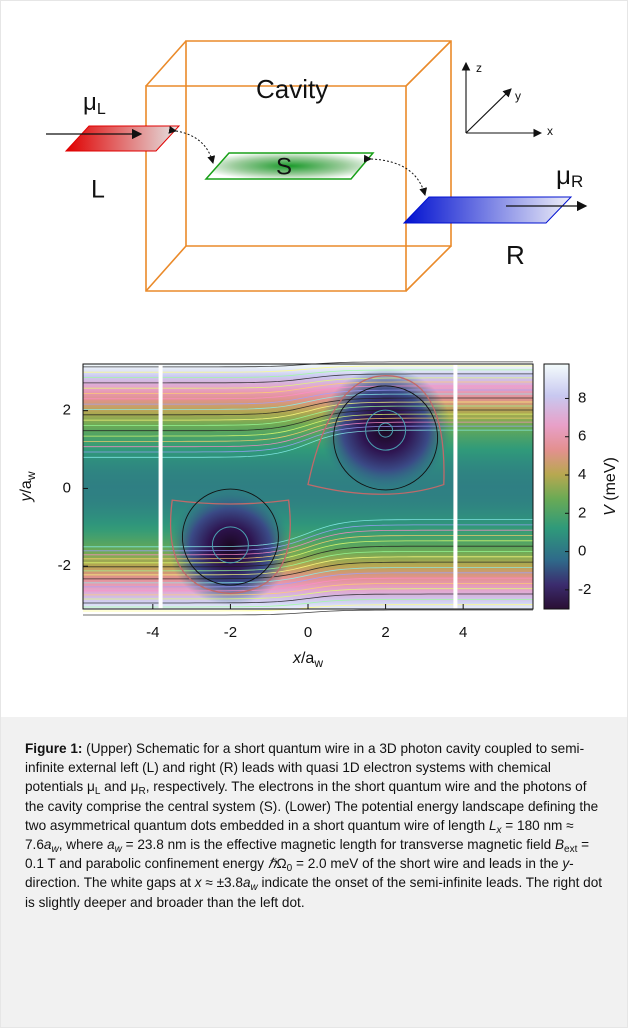  I want to click on caption-text: Figure 1:, so click(54, 748).